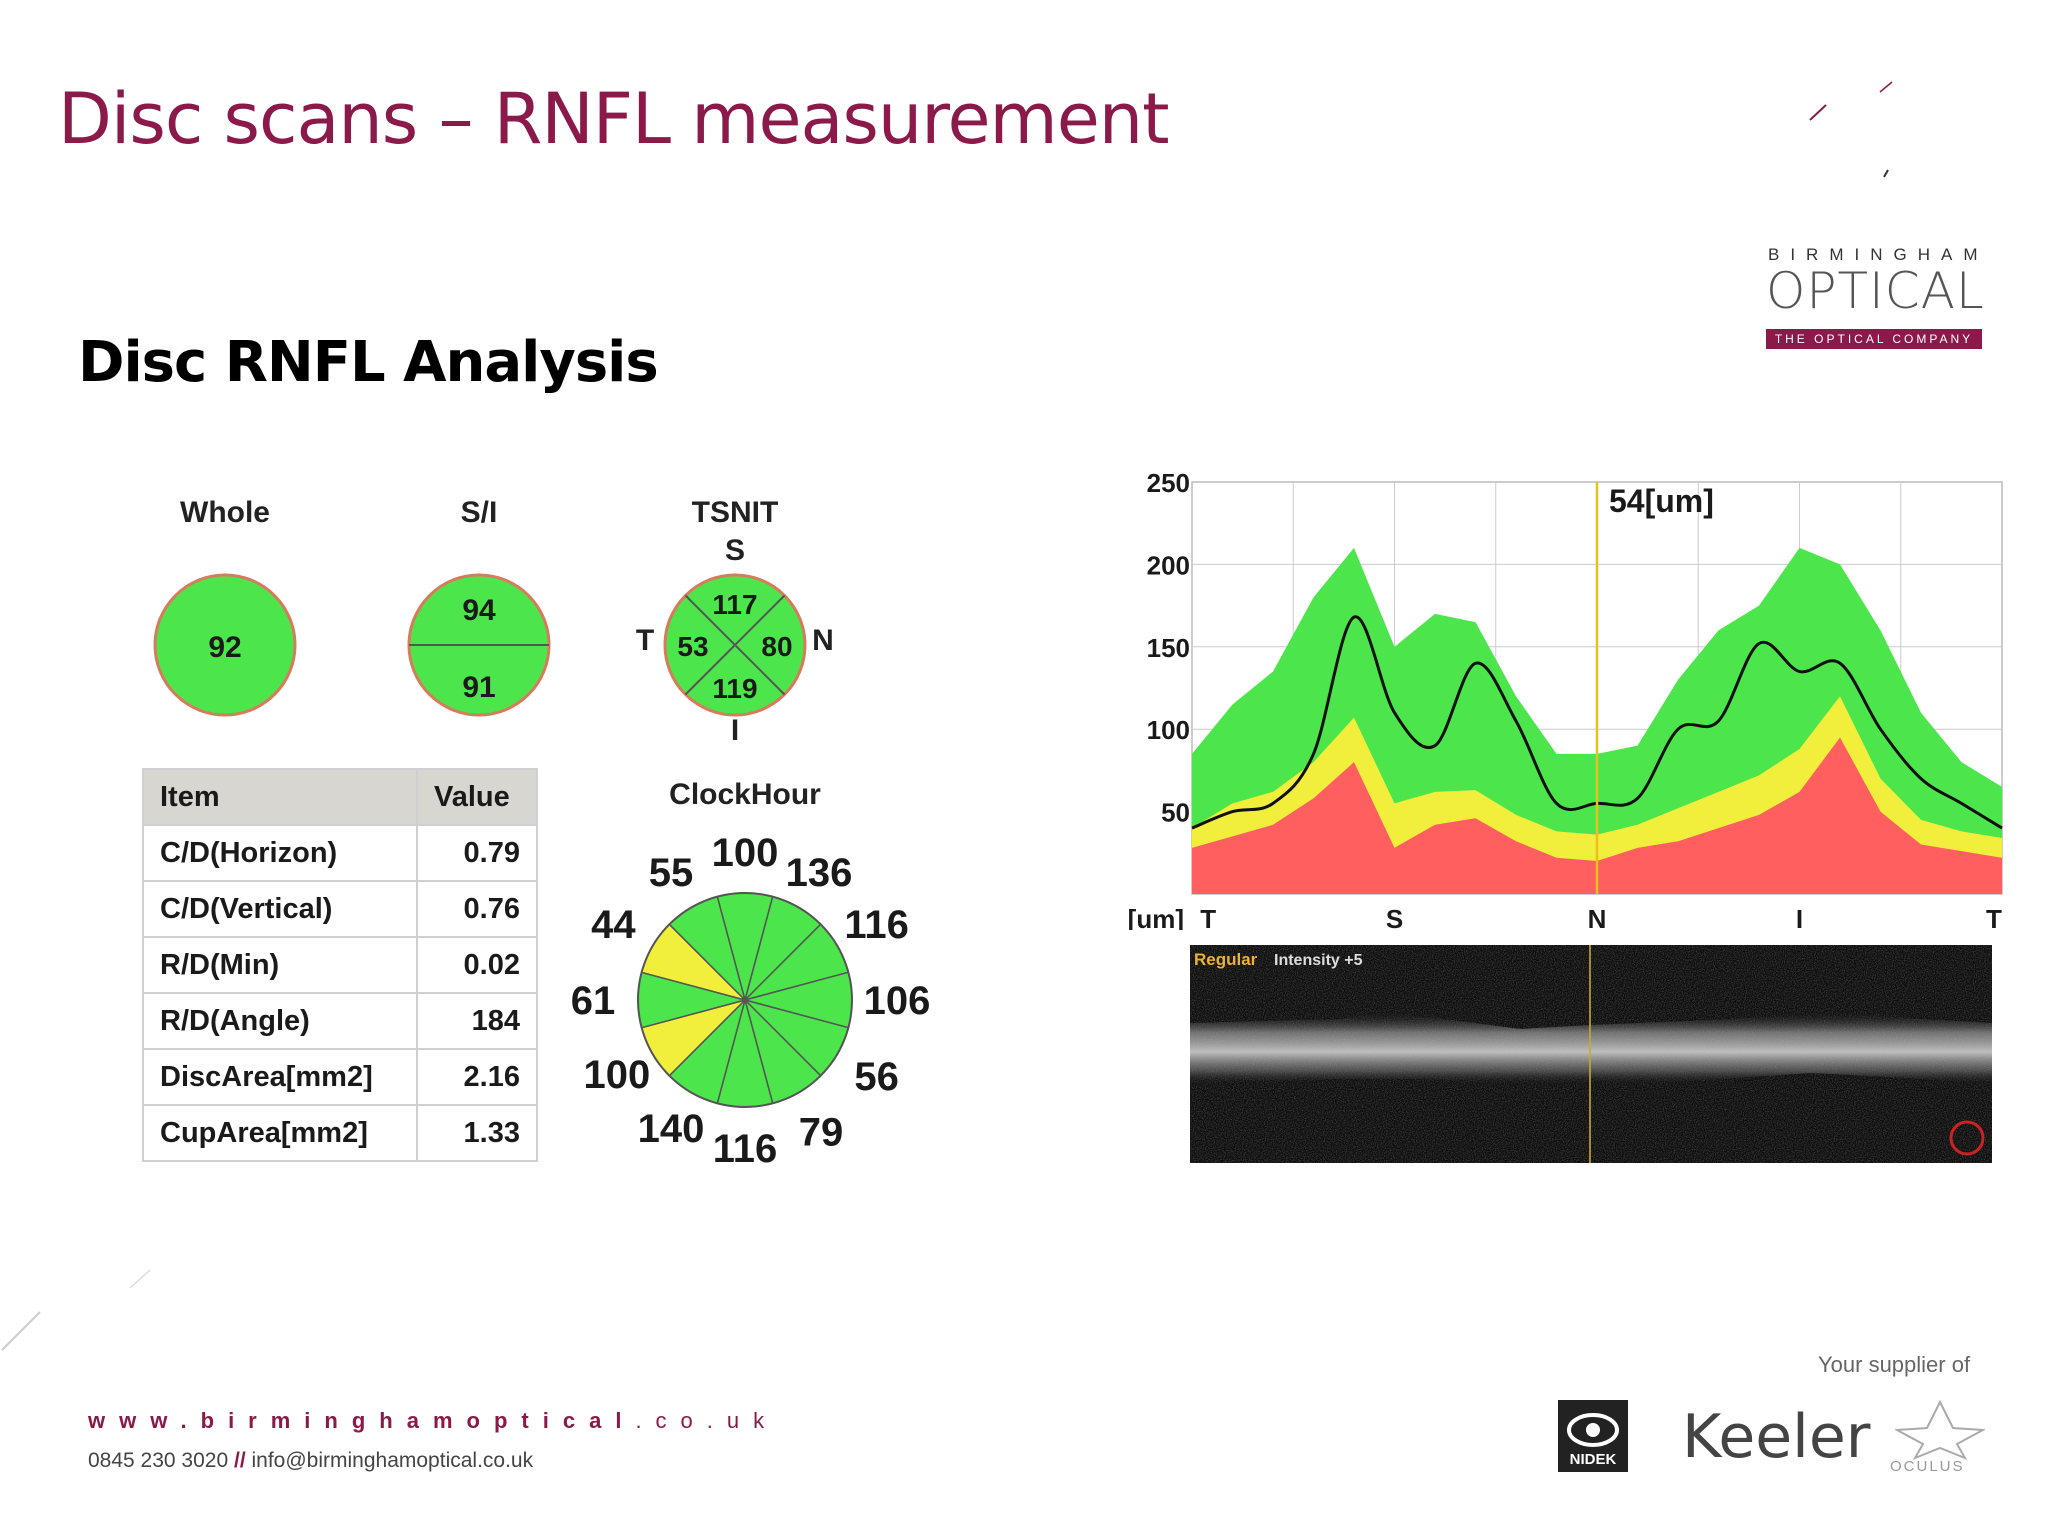 The width and height of the screenshot is (2048, 1536). What do you see at coordinates (76, 1310) in the screenshot?
I see `decorative-swoosh-icon` at bounding box center [76, 1310].